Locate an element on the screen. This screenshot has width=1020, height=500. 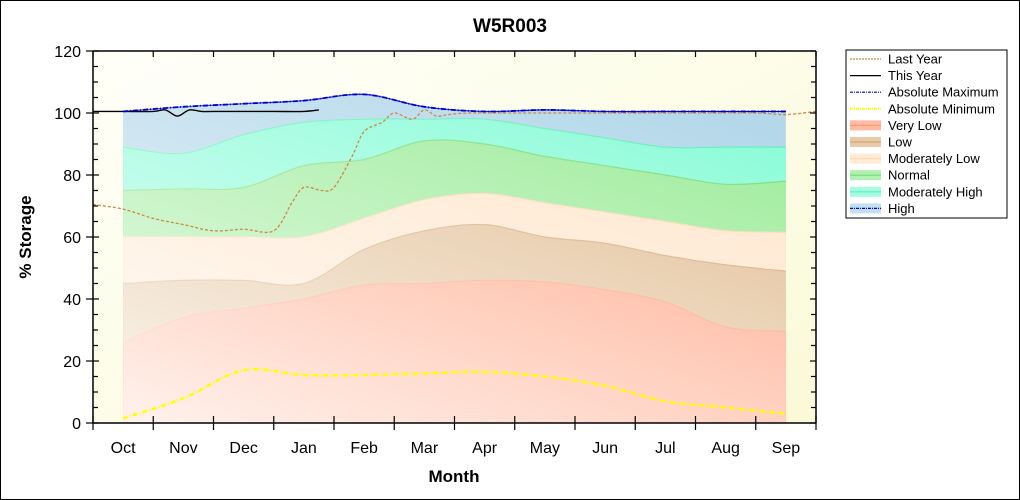
legend-label: Moderately Low is located at coordinates (934, 158).